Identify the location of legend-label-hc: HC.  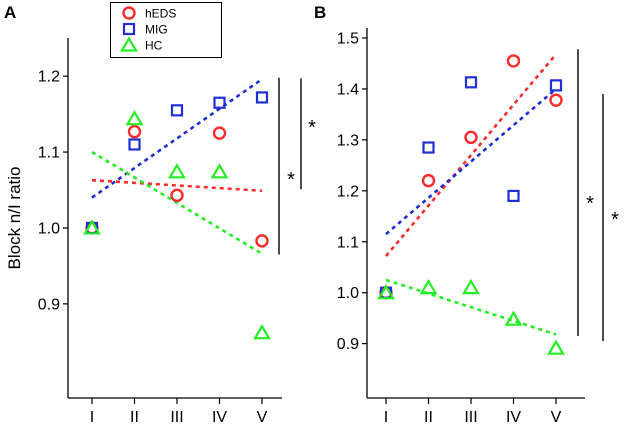
(154, 46).